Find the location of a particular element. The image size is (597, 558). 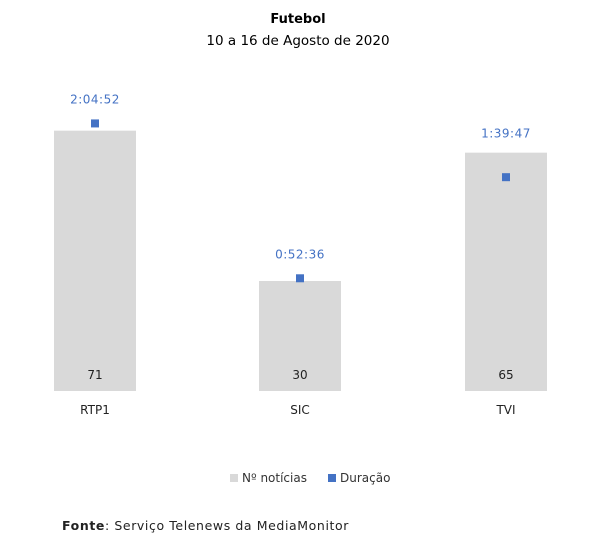

legend-label-noticias: Nº notícias is located at coordinates (274, 478).